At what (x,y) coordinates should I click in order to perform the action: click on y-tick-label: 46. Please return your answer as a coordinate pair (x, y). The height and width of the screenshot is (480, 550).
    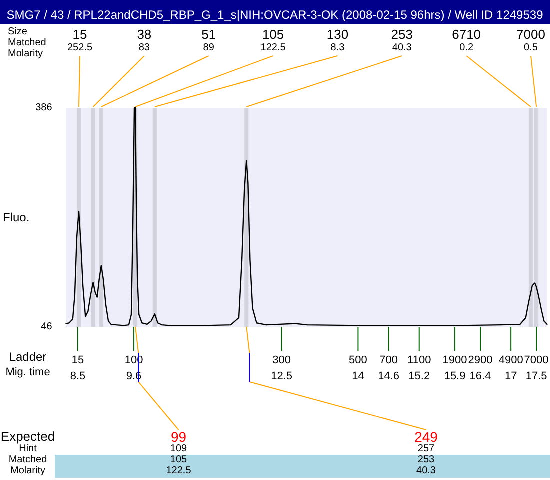
    Looking at the image, I should click on (47, 327).